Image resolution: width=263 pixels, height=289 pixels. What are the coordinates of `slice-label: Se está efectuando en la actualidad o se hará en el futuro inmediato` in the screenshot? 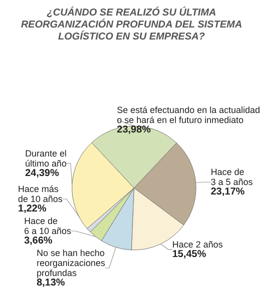 It's located at (188, 115).